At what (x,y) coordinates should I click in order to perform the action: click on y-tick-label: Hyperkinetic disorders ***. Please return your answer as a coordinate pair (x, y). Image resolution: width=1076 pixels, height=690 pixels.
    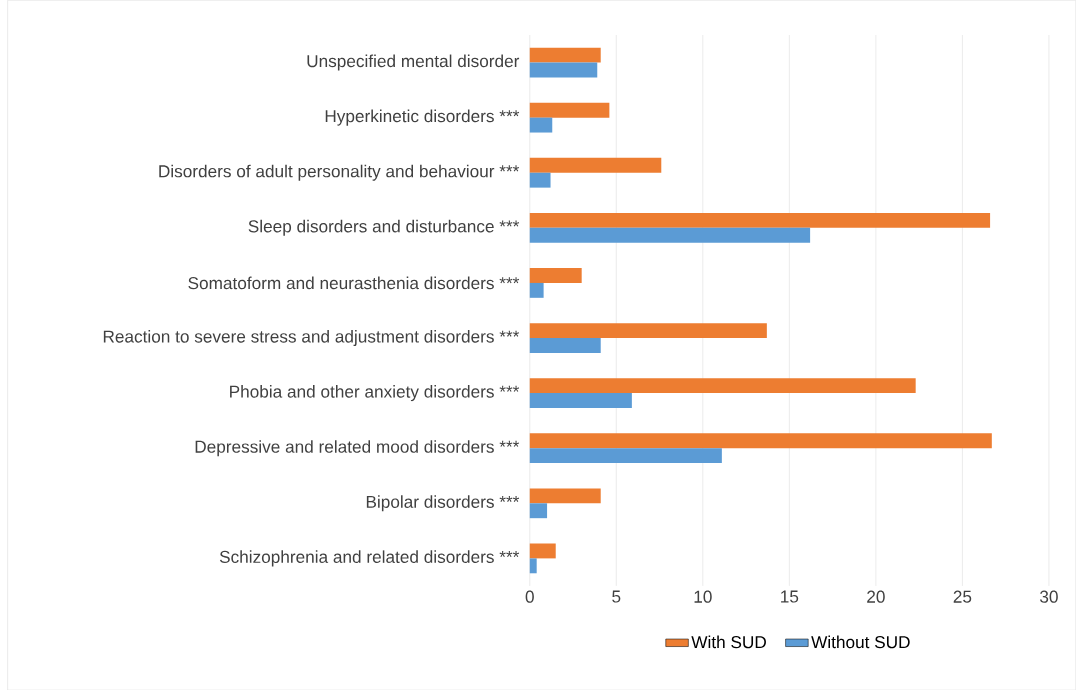
    Looking at the image, I should click on (422, 117).